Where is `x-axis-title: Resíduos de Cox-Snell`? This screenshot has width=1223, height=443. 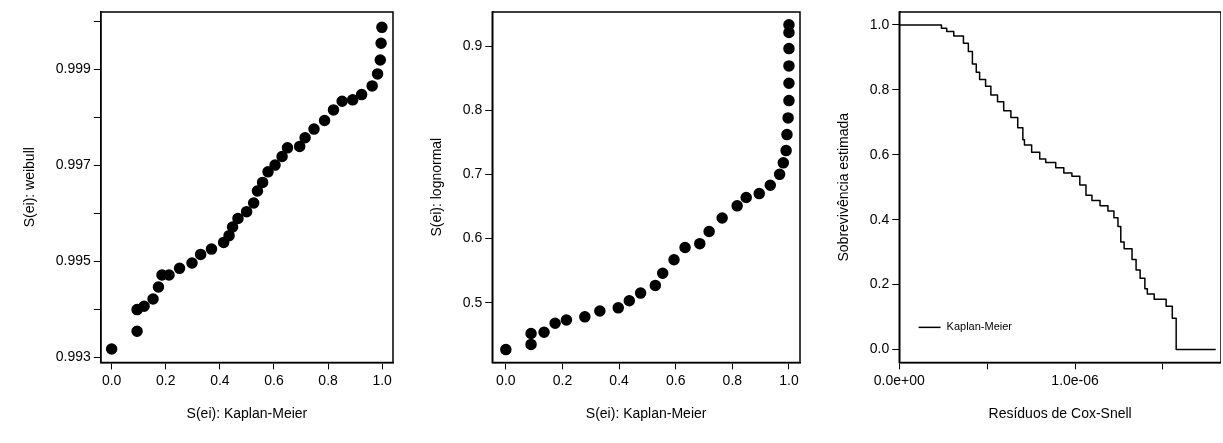
x-axis-title: Resíduos de Cox-Snell is located at coordinates (1060, 413).